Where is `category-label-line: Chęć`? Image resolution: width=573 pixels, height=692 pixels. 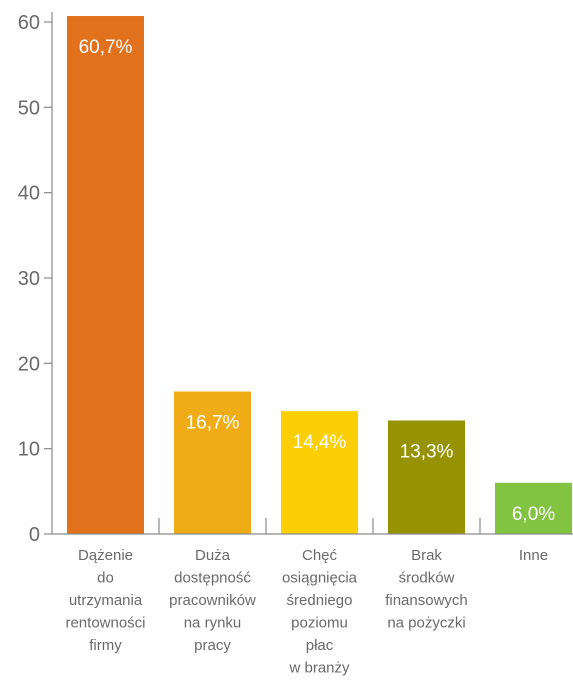 category-label-line: Chęć is located at coordinates (320, 555).